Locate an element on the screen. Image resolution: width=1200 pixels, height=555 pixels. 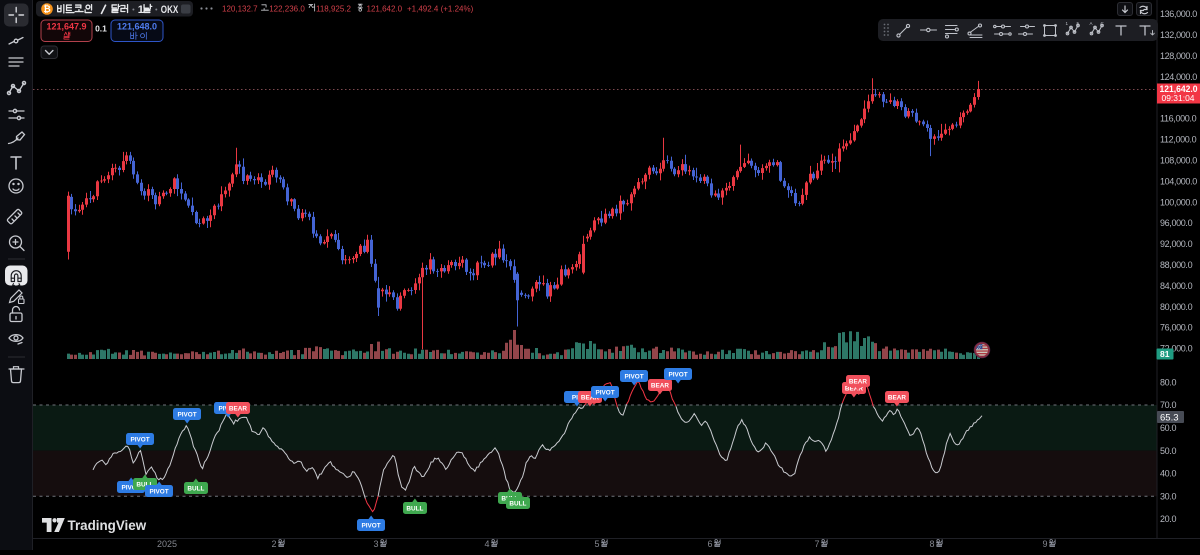
svg-text: 121,647.9 is located at coordinates (66, 27).